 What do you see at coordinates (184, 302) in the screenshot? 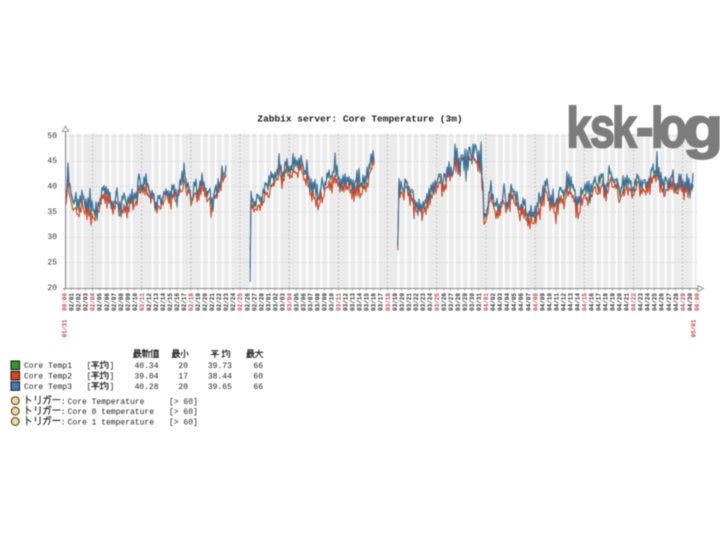
I see `svg-text: 02/17` at bounding box center [184, 302].